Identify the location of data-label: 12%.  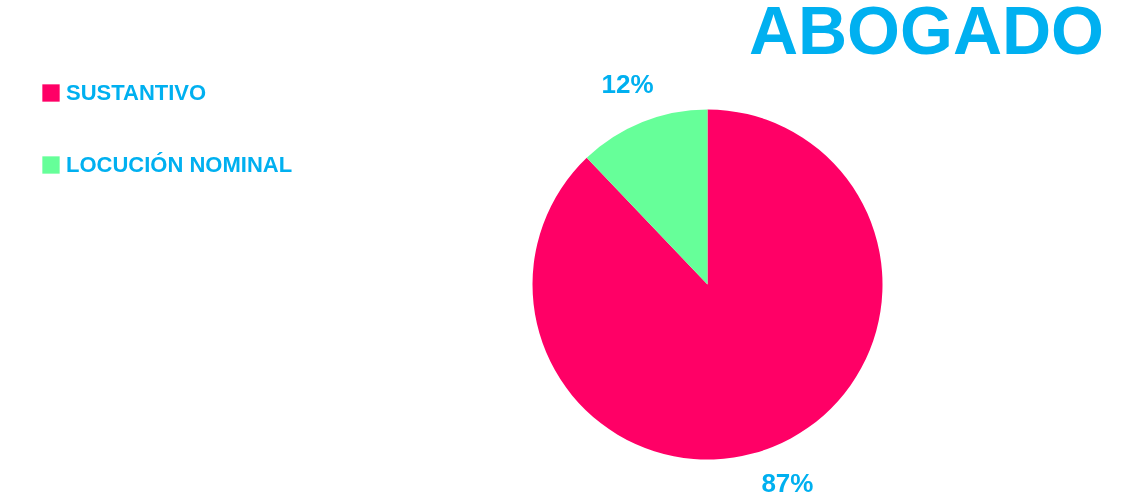
(627, 83).